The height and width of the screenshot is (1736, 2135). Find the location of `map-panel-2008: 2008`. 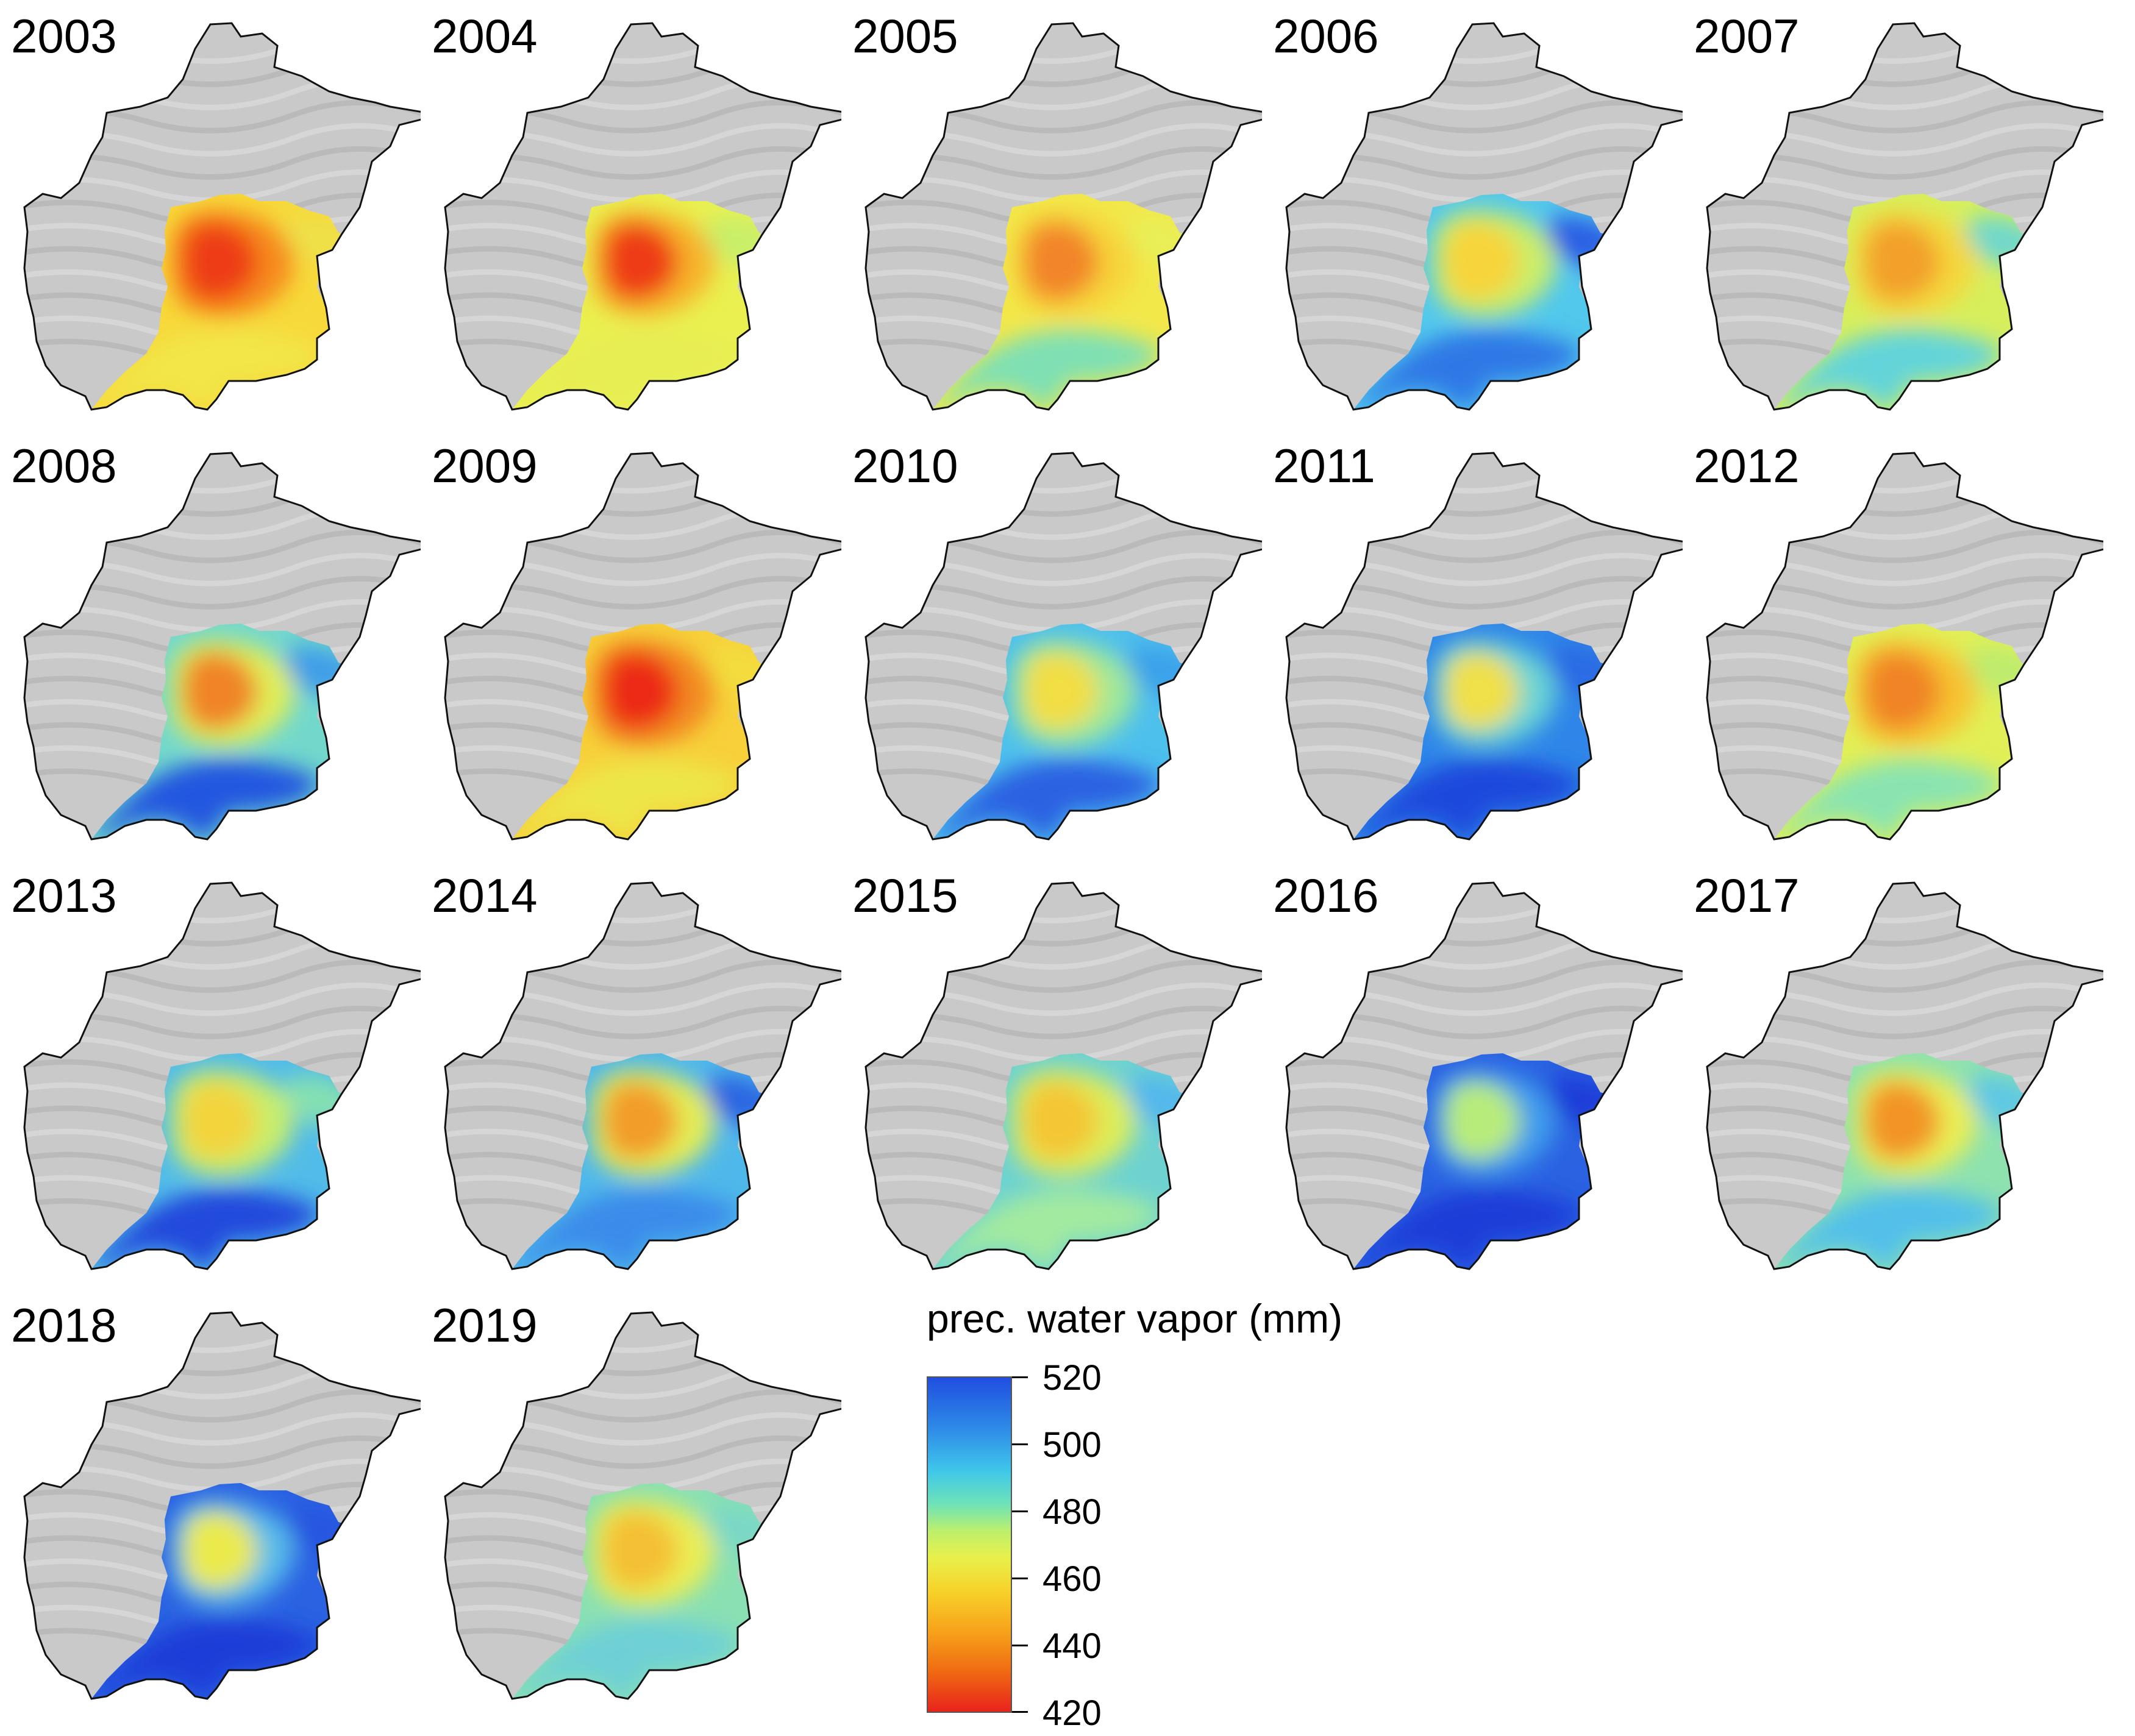

map-panel-2008: 2008 is located at coordinates (211, 643).